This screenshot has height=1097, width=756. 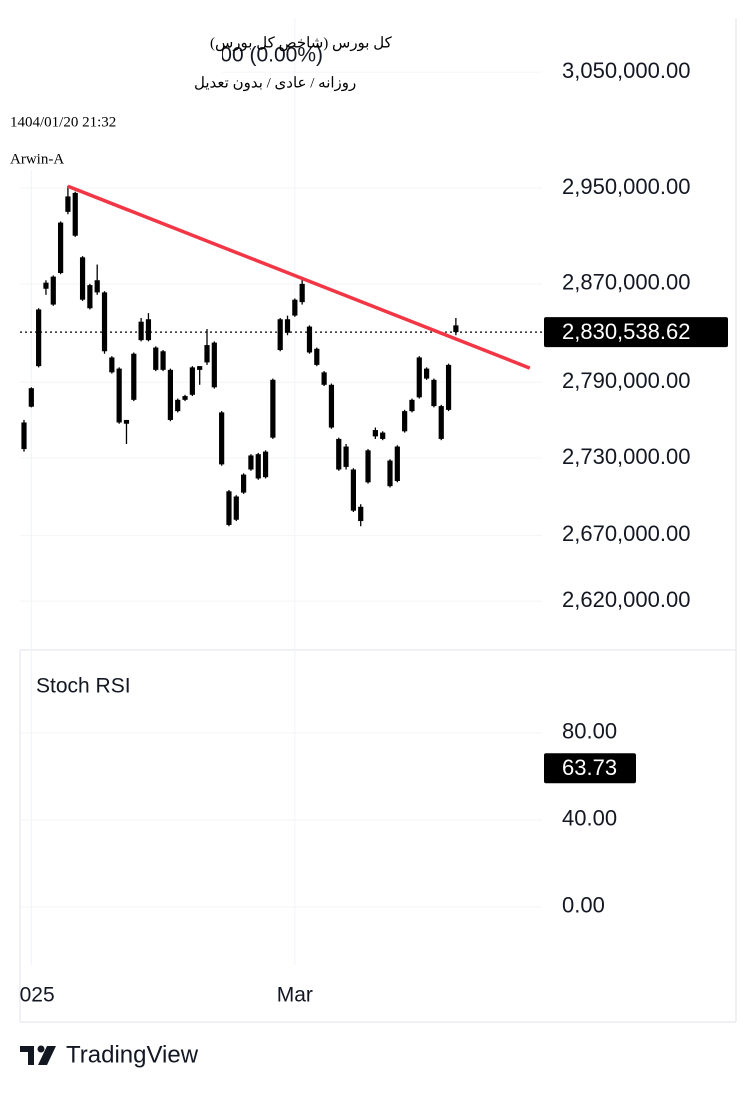 What do you see at coordinates (589, 731) in the screenshot?
I see `y-tick-label: 80.00` at bounding box center [589, 731].